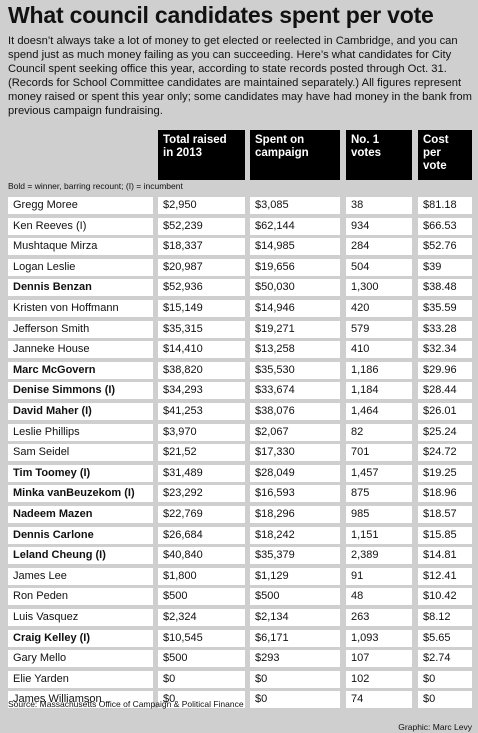 The width and height of the screenshot is (478, 733). What do you see at coordinates (201, 226) in the screenshot?
I see `total-raised: $52,239` at bounding box center [201, 226].